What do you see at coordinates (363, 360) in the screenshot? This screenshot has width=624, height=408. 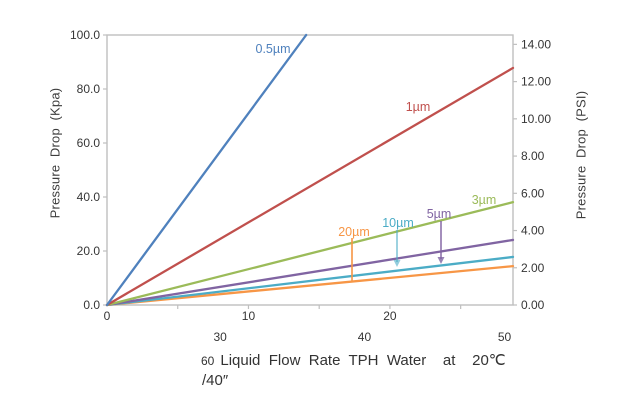 I see `x-axis-title-text: Liquid Flow Rate TPH Water at 20℃` at bounding box center [363, 360].